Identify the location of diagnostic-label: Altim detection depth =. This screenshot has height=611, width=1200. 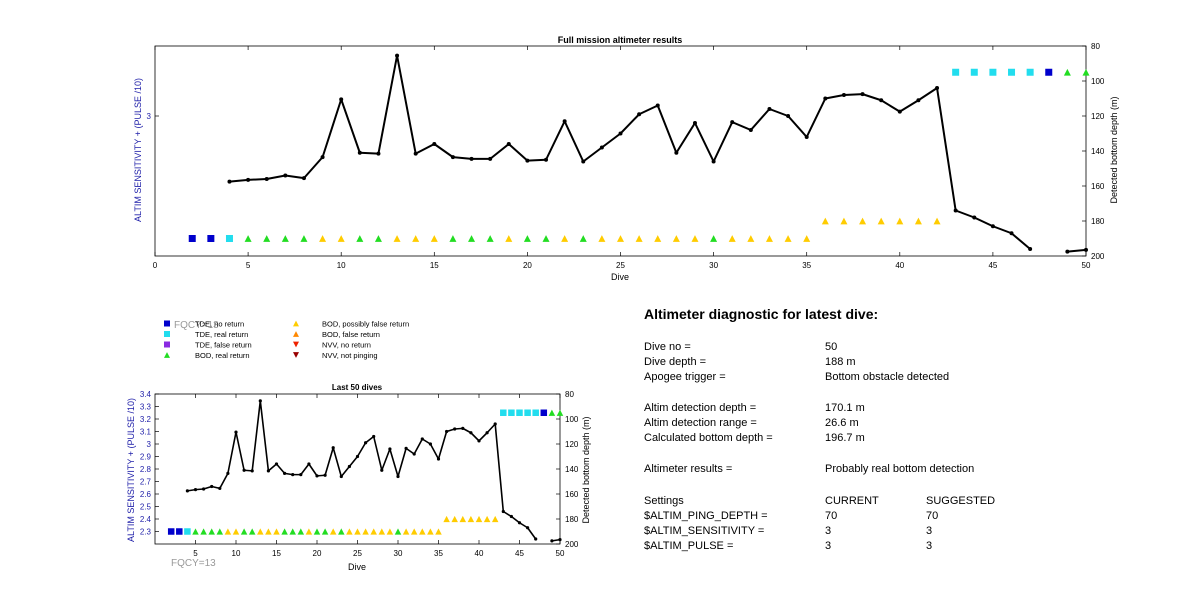
(700, 408).